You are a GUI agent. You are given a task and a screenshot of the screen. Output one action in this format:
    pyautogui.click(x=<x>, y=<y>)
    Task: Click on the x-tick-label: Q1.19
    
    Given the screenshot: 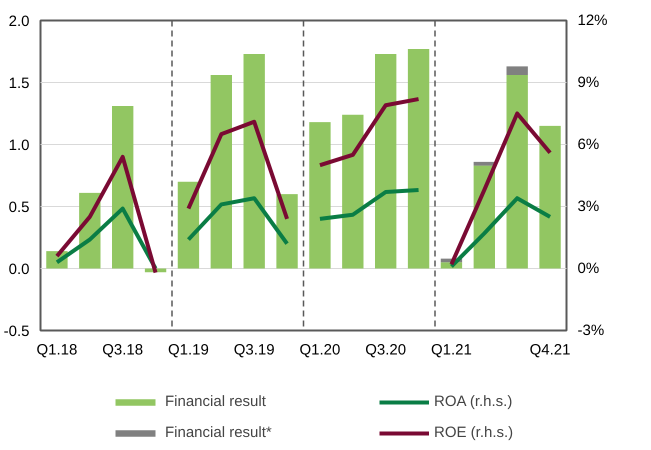 What is the action you would take?
    pyautogui.click(x=188, y=350)
    